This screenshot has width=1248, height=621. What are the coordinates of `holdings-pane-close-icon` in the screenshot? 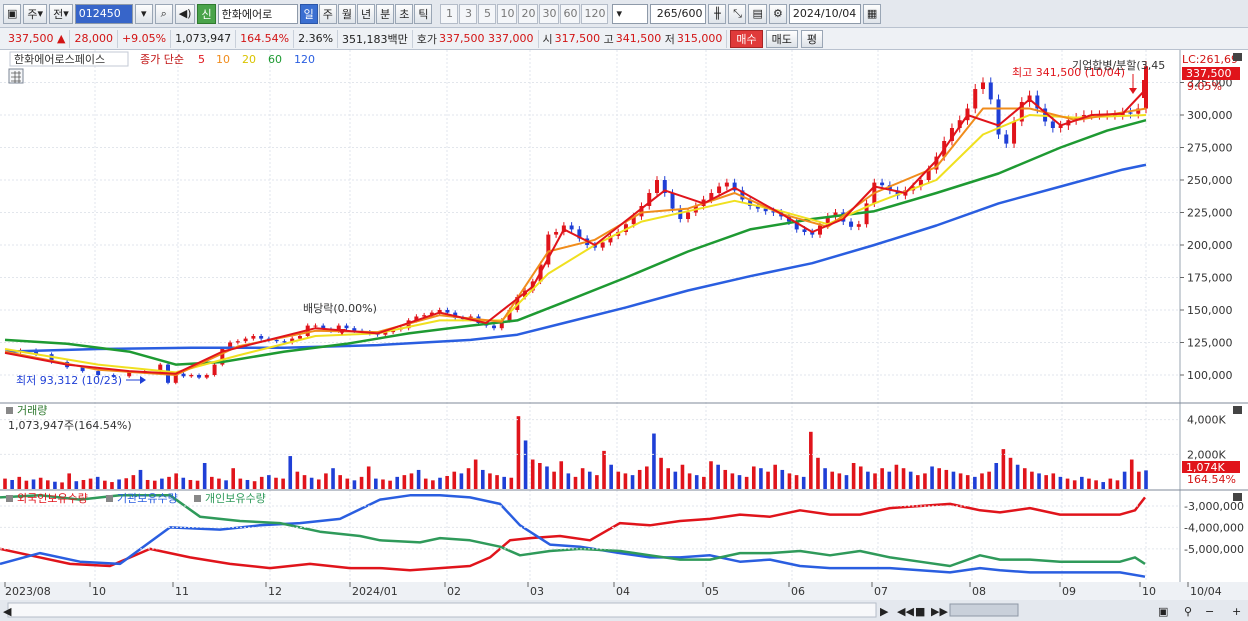 It's located at (1237, 497).